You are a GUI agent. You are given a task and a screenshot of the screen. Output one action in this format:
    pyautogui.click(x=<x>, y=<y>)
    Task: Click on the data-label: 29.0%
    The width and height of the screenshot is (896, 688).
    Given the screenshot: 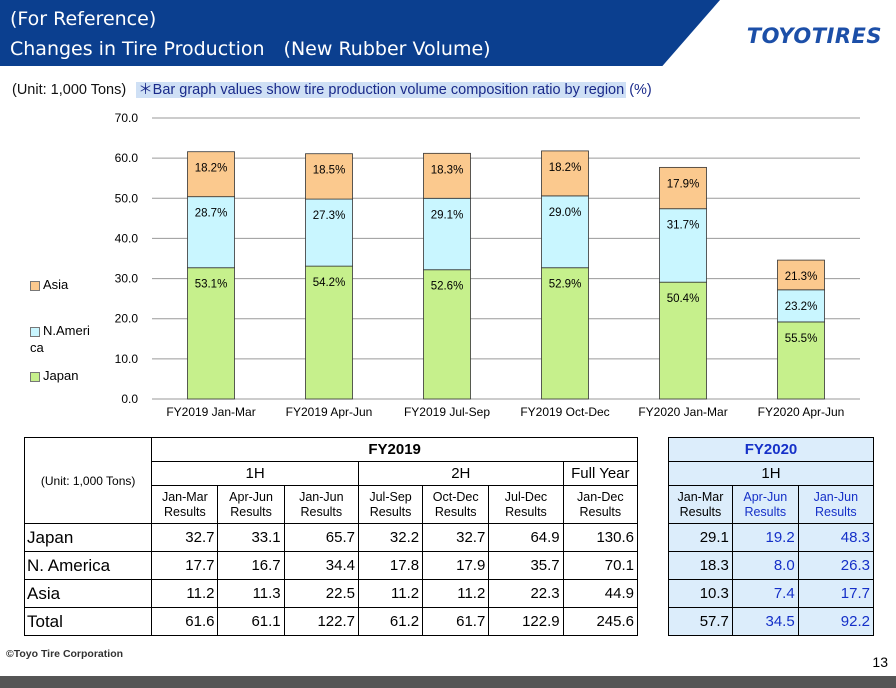 What is the action you would take?
    pyautogui.click(x=565, y=213)
    